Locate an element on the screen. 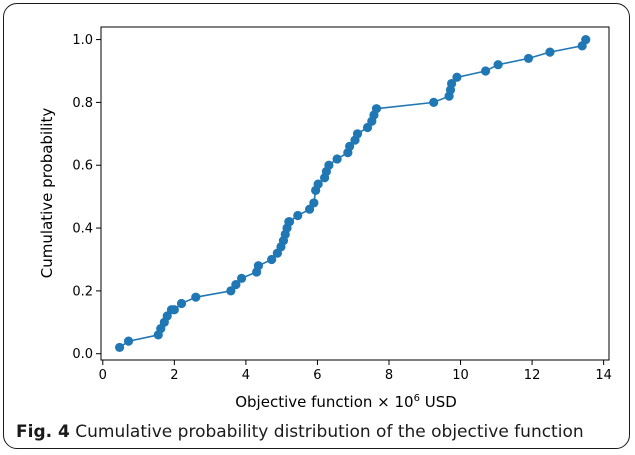 The width and height of the screenshot is (635, 455). y-tick-label: 0.4 is located at coordinates (82, 229).